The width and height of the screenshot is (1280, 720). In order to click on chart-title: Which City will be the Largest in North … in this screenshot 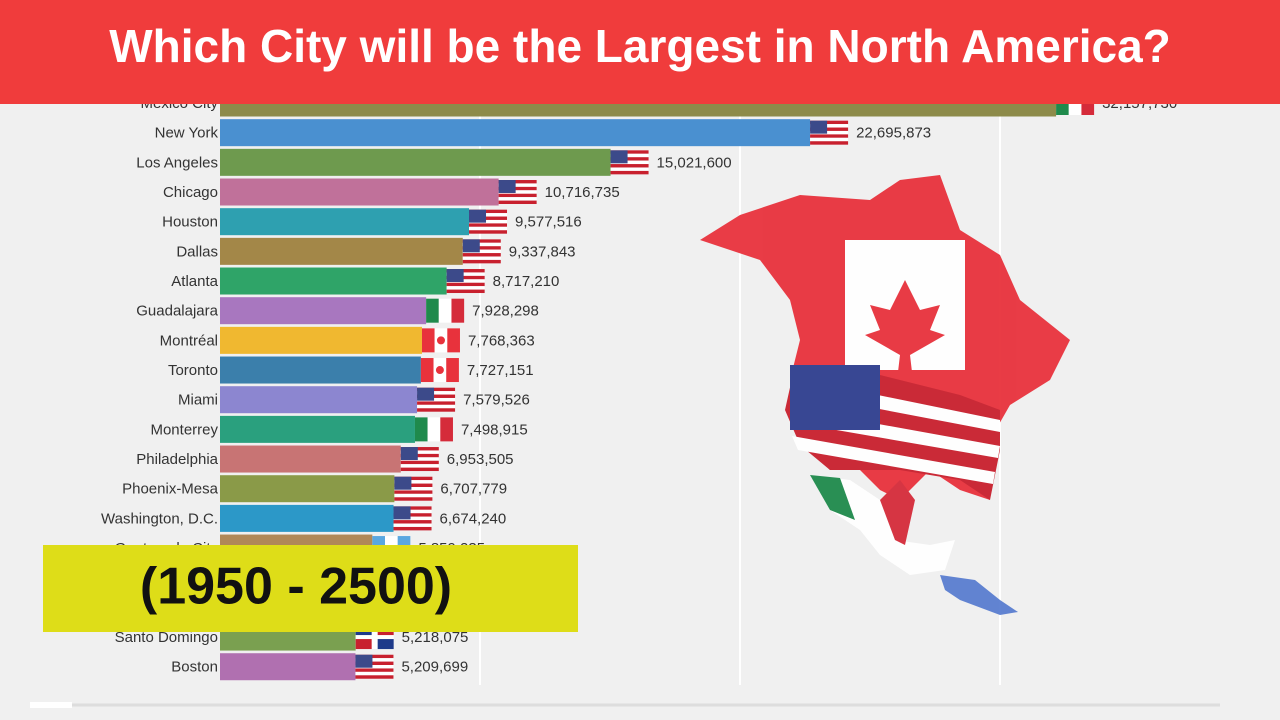, I will do `click(640, 46)`.